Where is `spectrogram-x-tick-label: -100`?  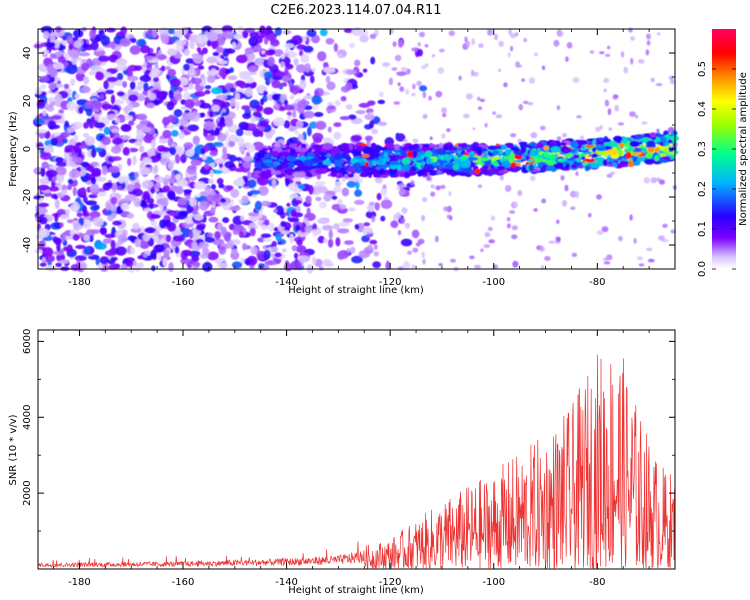 spectrogram-x-tick-label: -100 is located at coordinates (493, 282).